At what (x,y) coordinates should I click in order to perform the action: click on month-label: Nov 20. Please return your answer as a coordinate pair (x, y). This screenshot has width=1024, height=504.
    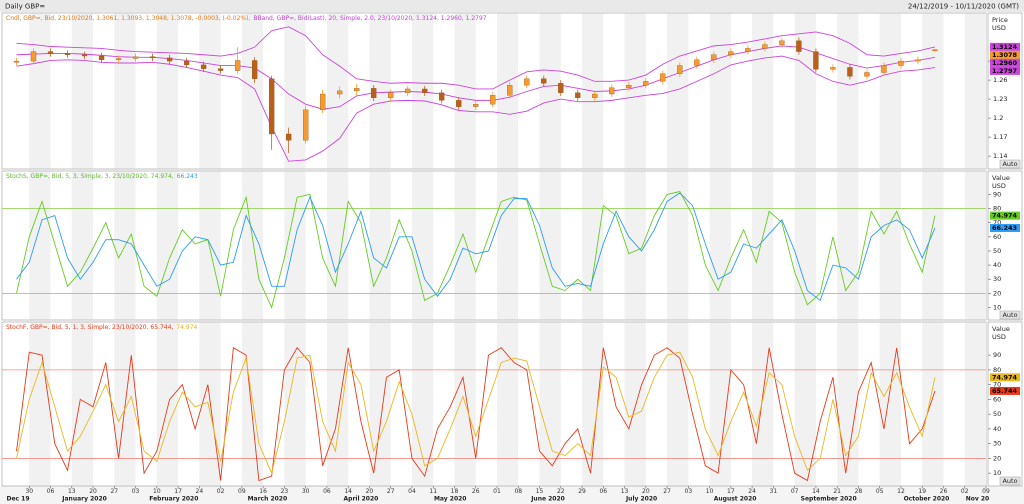
    Looking at the image, I should click on (978, 499).